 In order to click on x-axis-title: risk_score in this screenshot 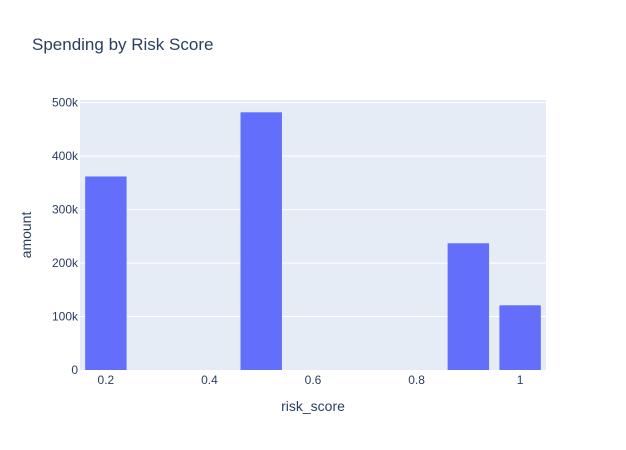, I will do `click(313, 406)`.